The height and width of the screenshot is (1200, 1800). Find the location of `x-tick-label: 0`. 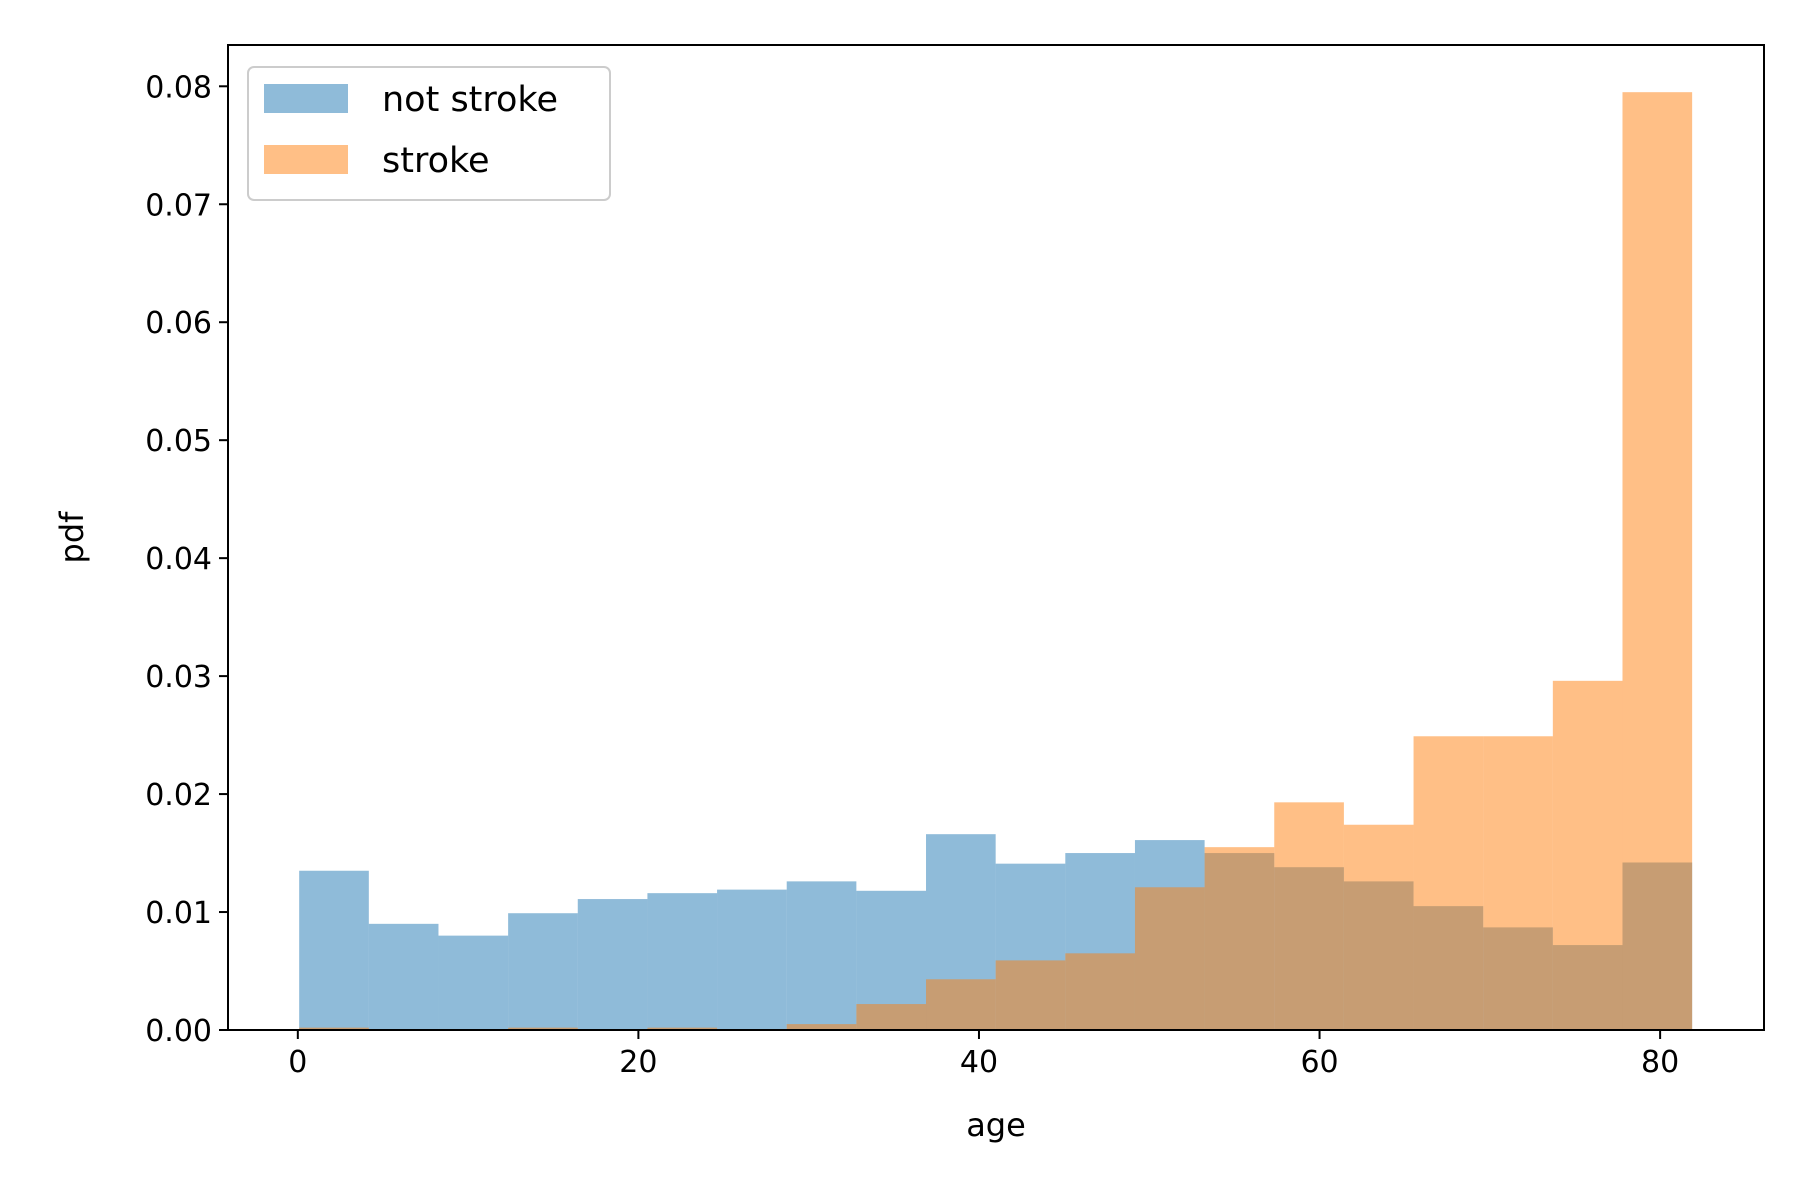

x-tick-label: 0 is located at coordinates (297, 1062).